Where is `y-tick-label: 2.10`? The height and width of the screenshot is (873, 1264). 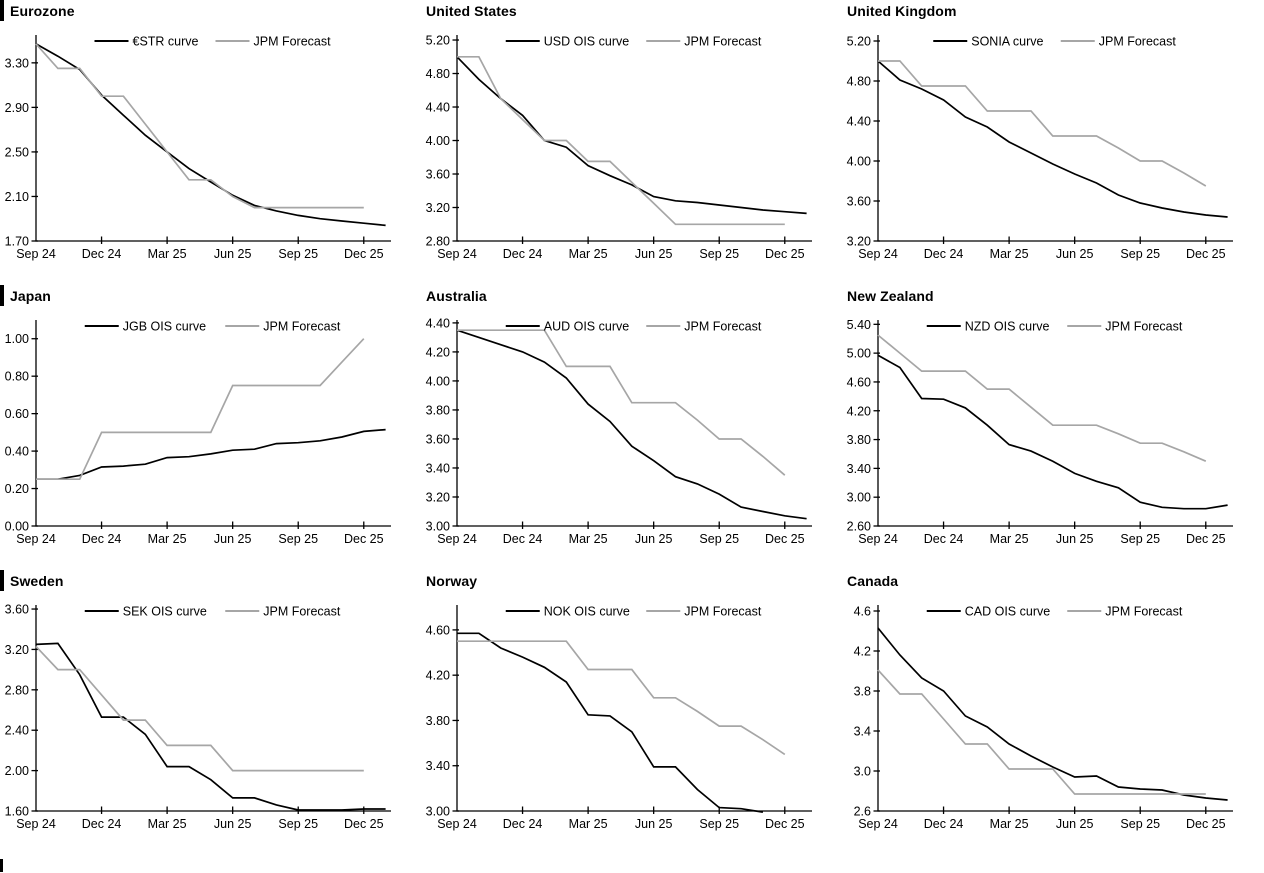
y-tick-label: 2.10 is located at coordinates (17, 197).